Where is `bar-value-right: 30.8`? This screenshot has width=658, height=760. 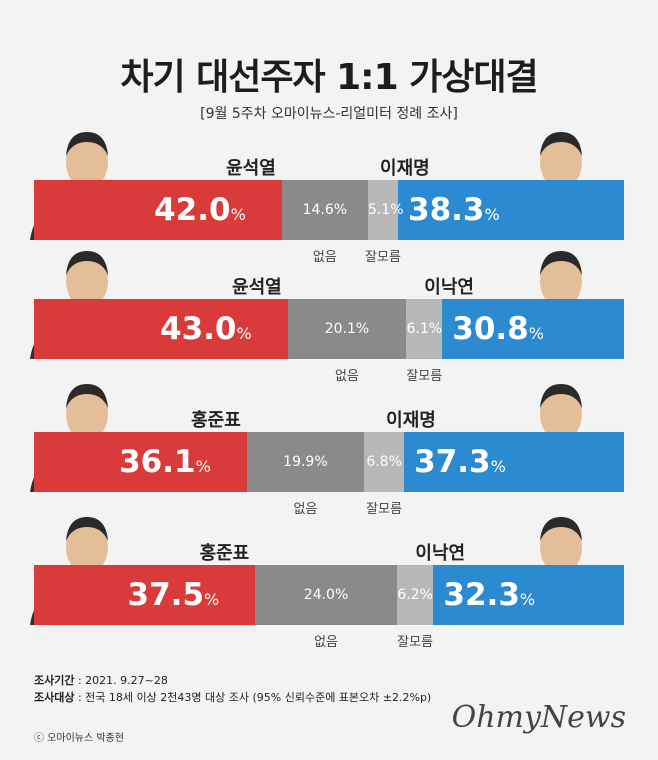 bar-value-right: 30.8 is located at coordinates (490, 329).